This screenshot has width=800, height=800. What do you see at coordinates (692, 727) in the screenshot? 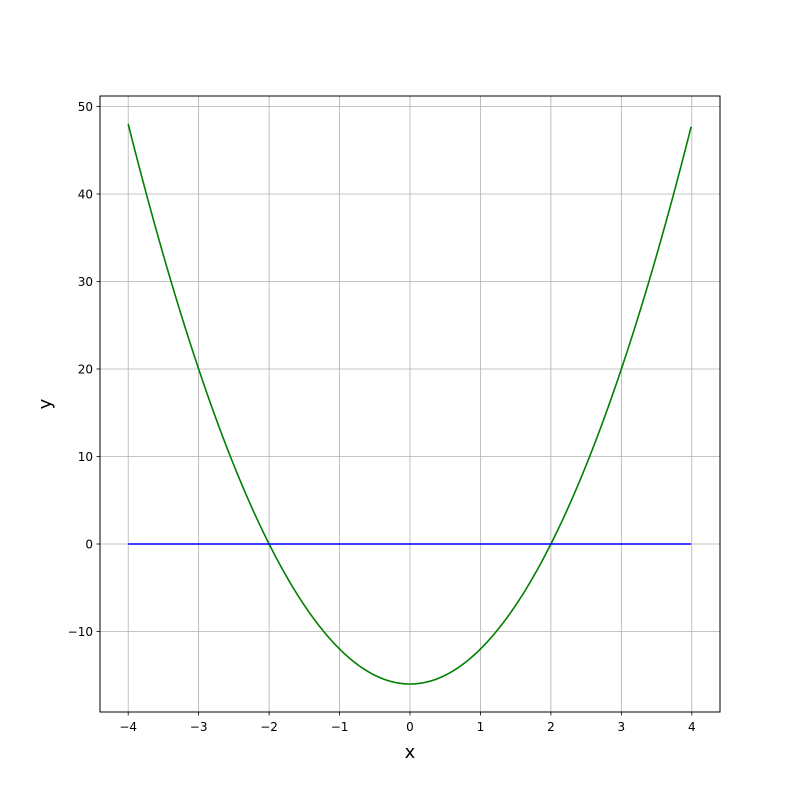
I see `x-tick-label: 4` at bounding box center [692, 727].